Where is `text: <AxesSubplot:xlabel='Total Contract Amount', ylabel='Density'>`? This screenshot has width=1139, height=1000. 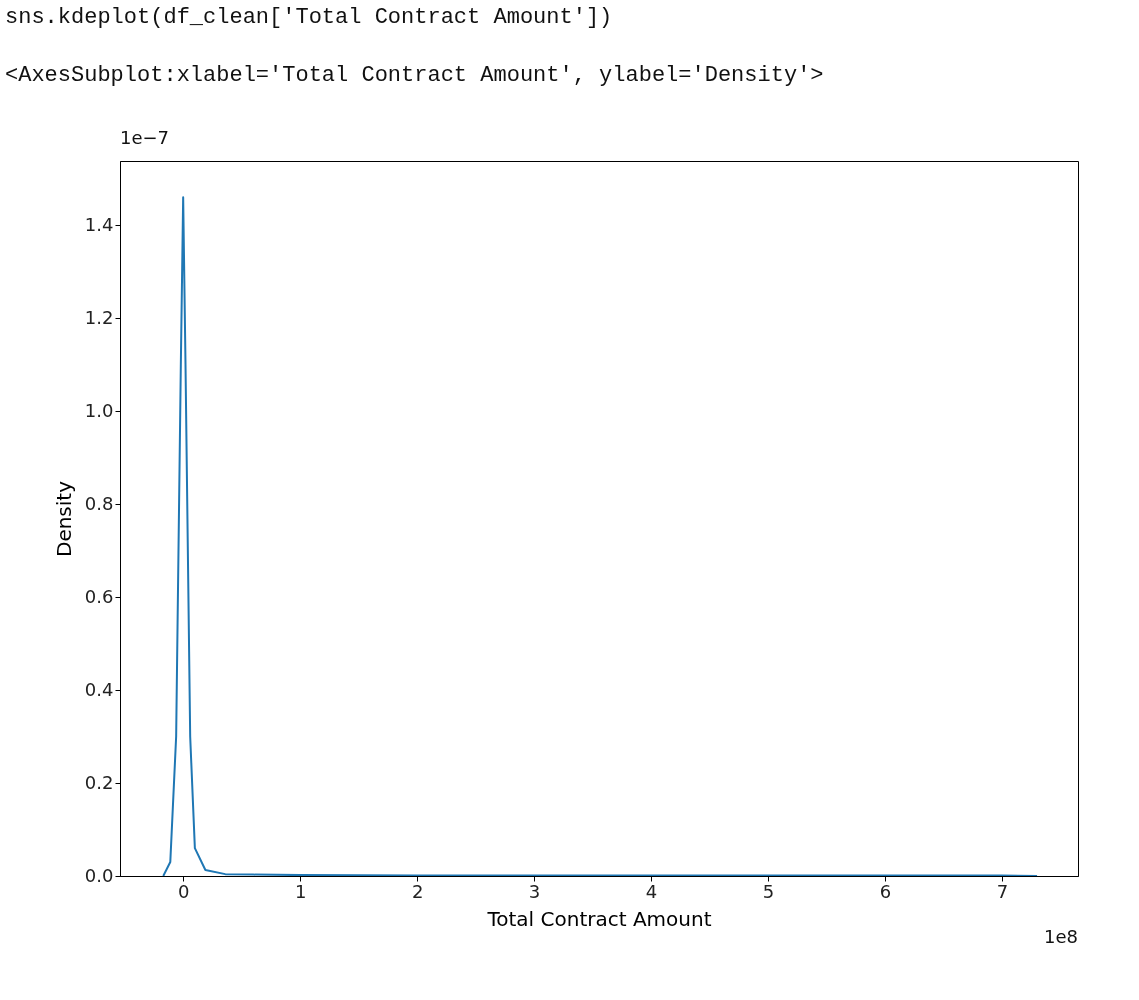 text: <AxesSubplot:xlabel='Total Contract Amount', ylabel='Density'> is located at coordinates (414, 75).